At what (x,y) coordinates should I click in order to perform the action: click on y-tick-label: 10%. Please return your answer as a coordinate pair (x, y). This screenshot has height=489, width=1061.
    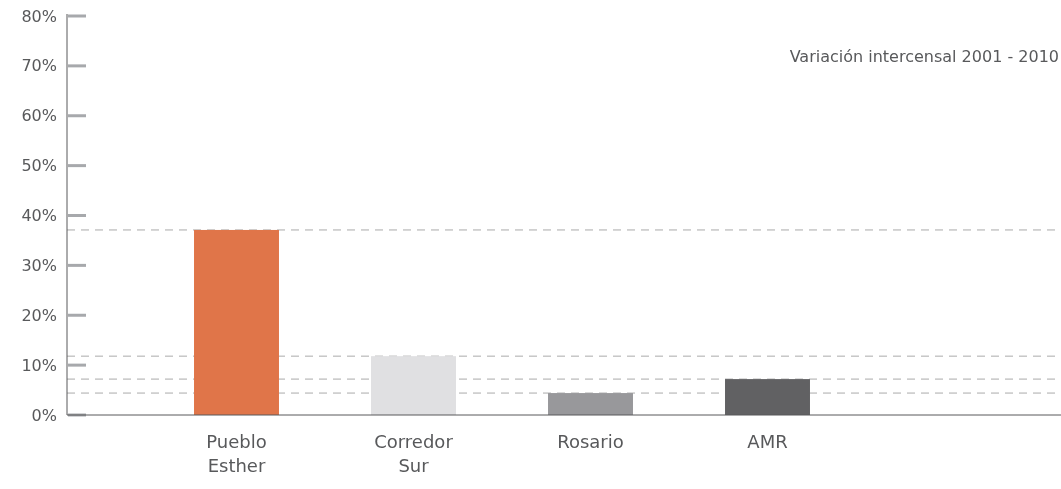
    Looking at the image, I should click on (39, 365).